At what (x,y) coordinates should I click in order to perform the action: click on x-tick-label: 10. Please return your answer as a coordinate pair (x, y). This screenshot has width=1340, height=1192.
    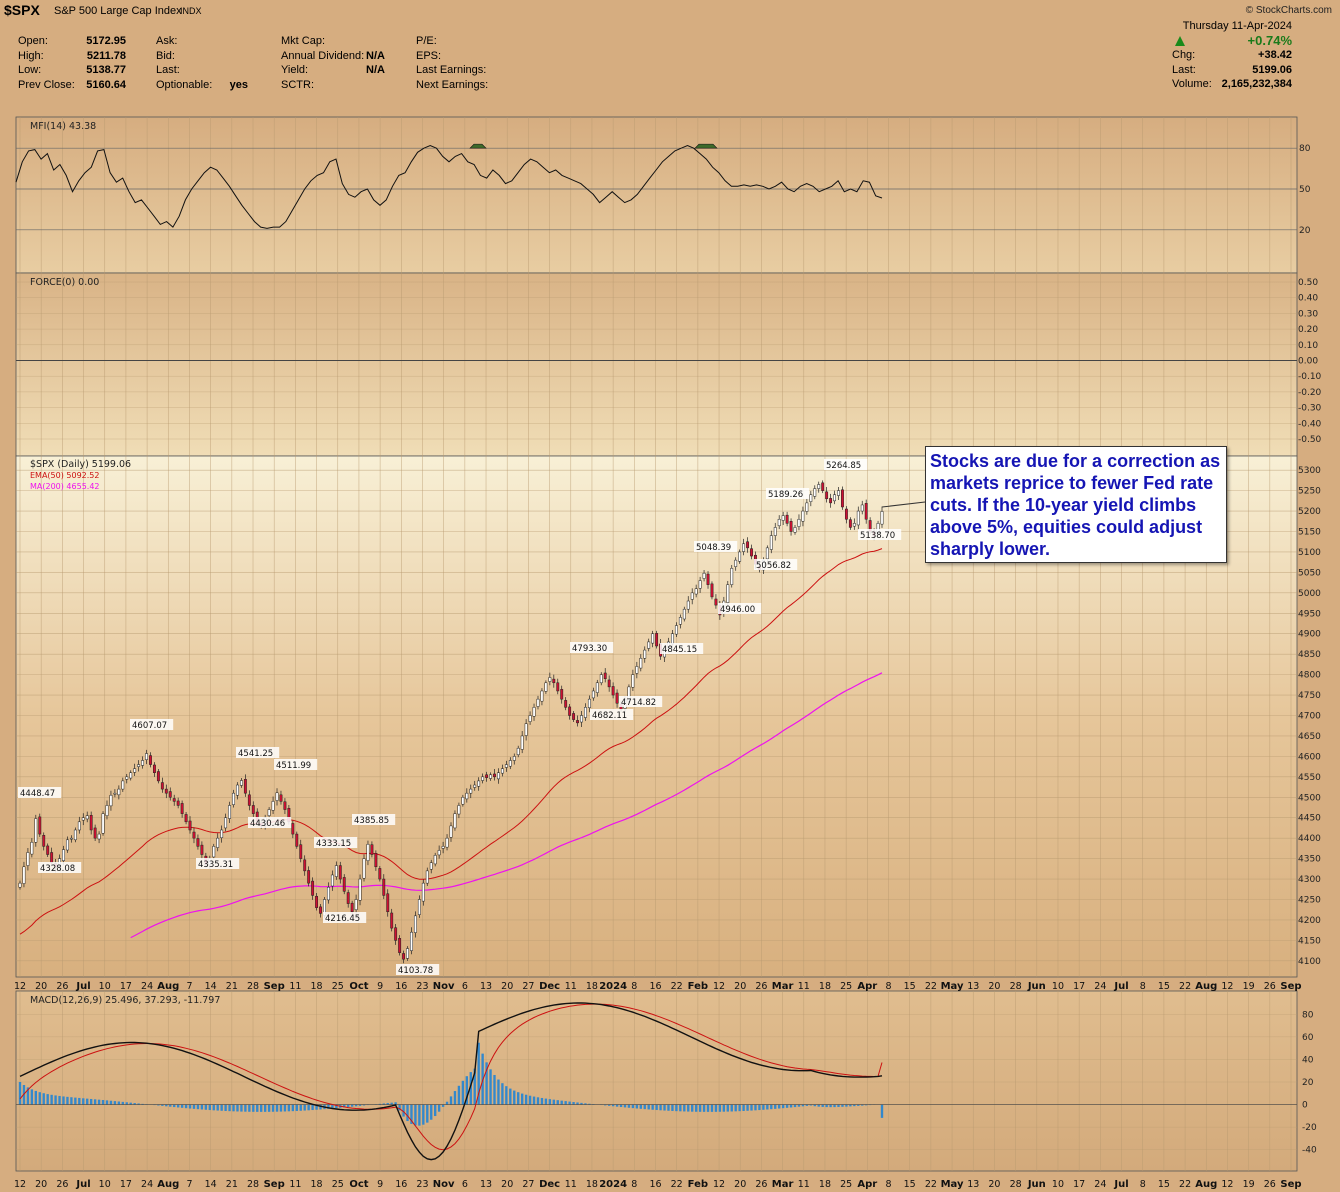
    Looking at the image, I should click on (1058, 986).